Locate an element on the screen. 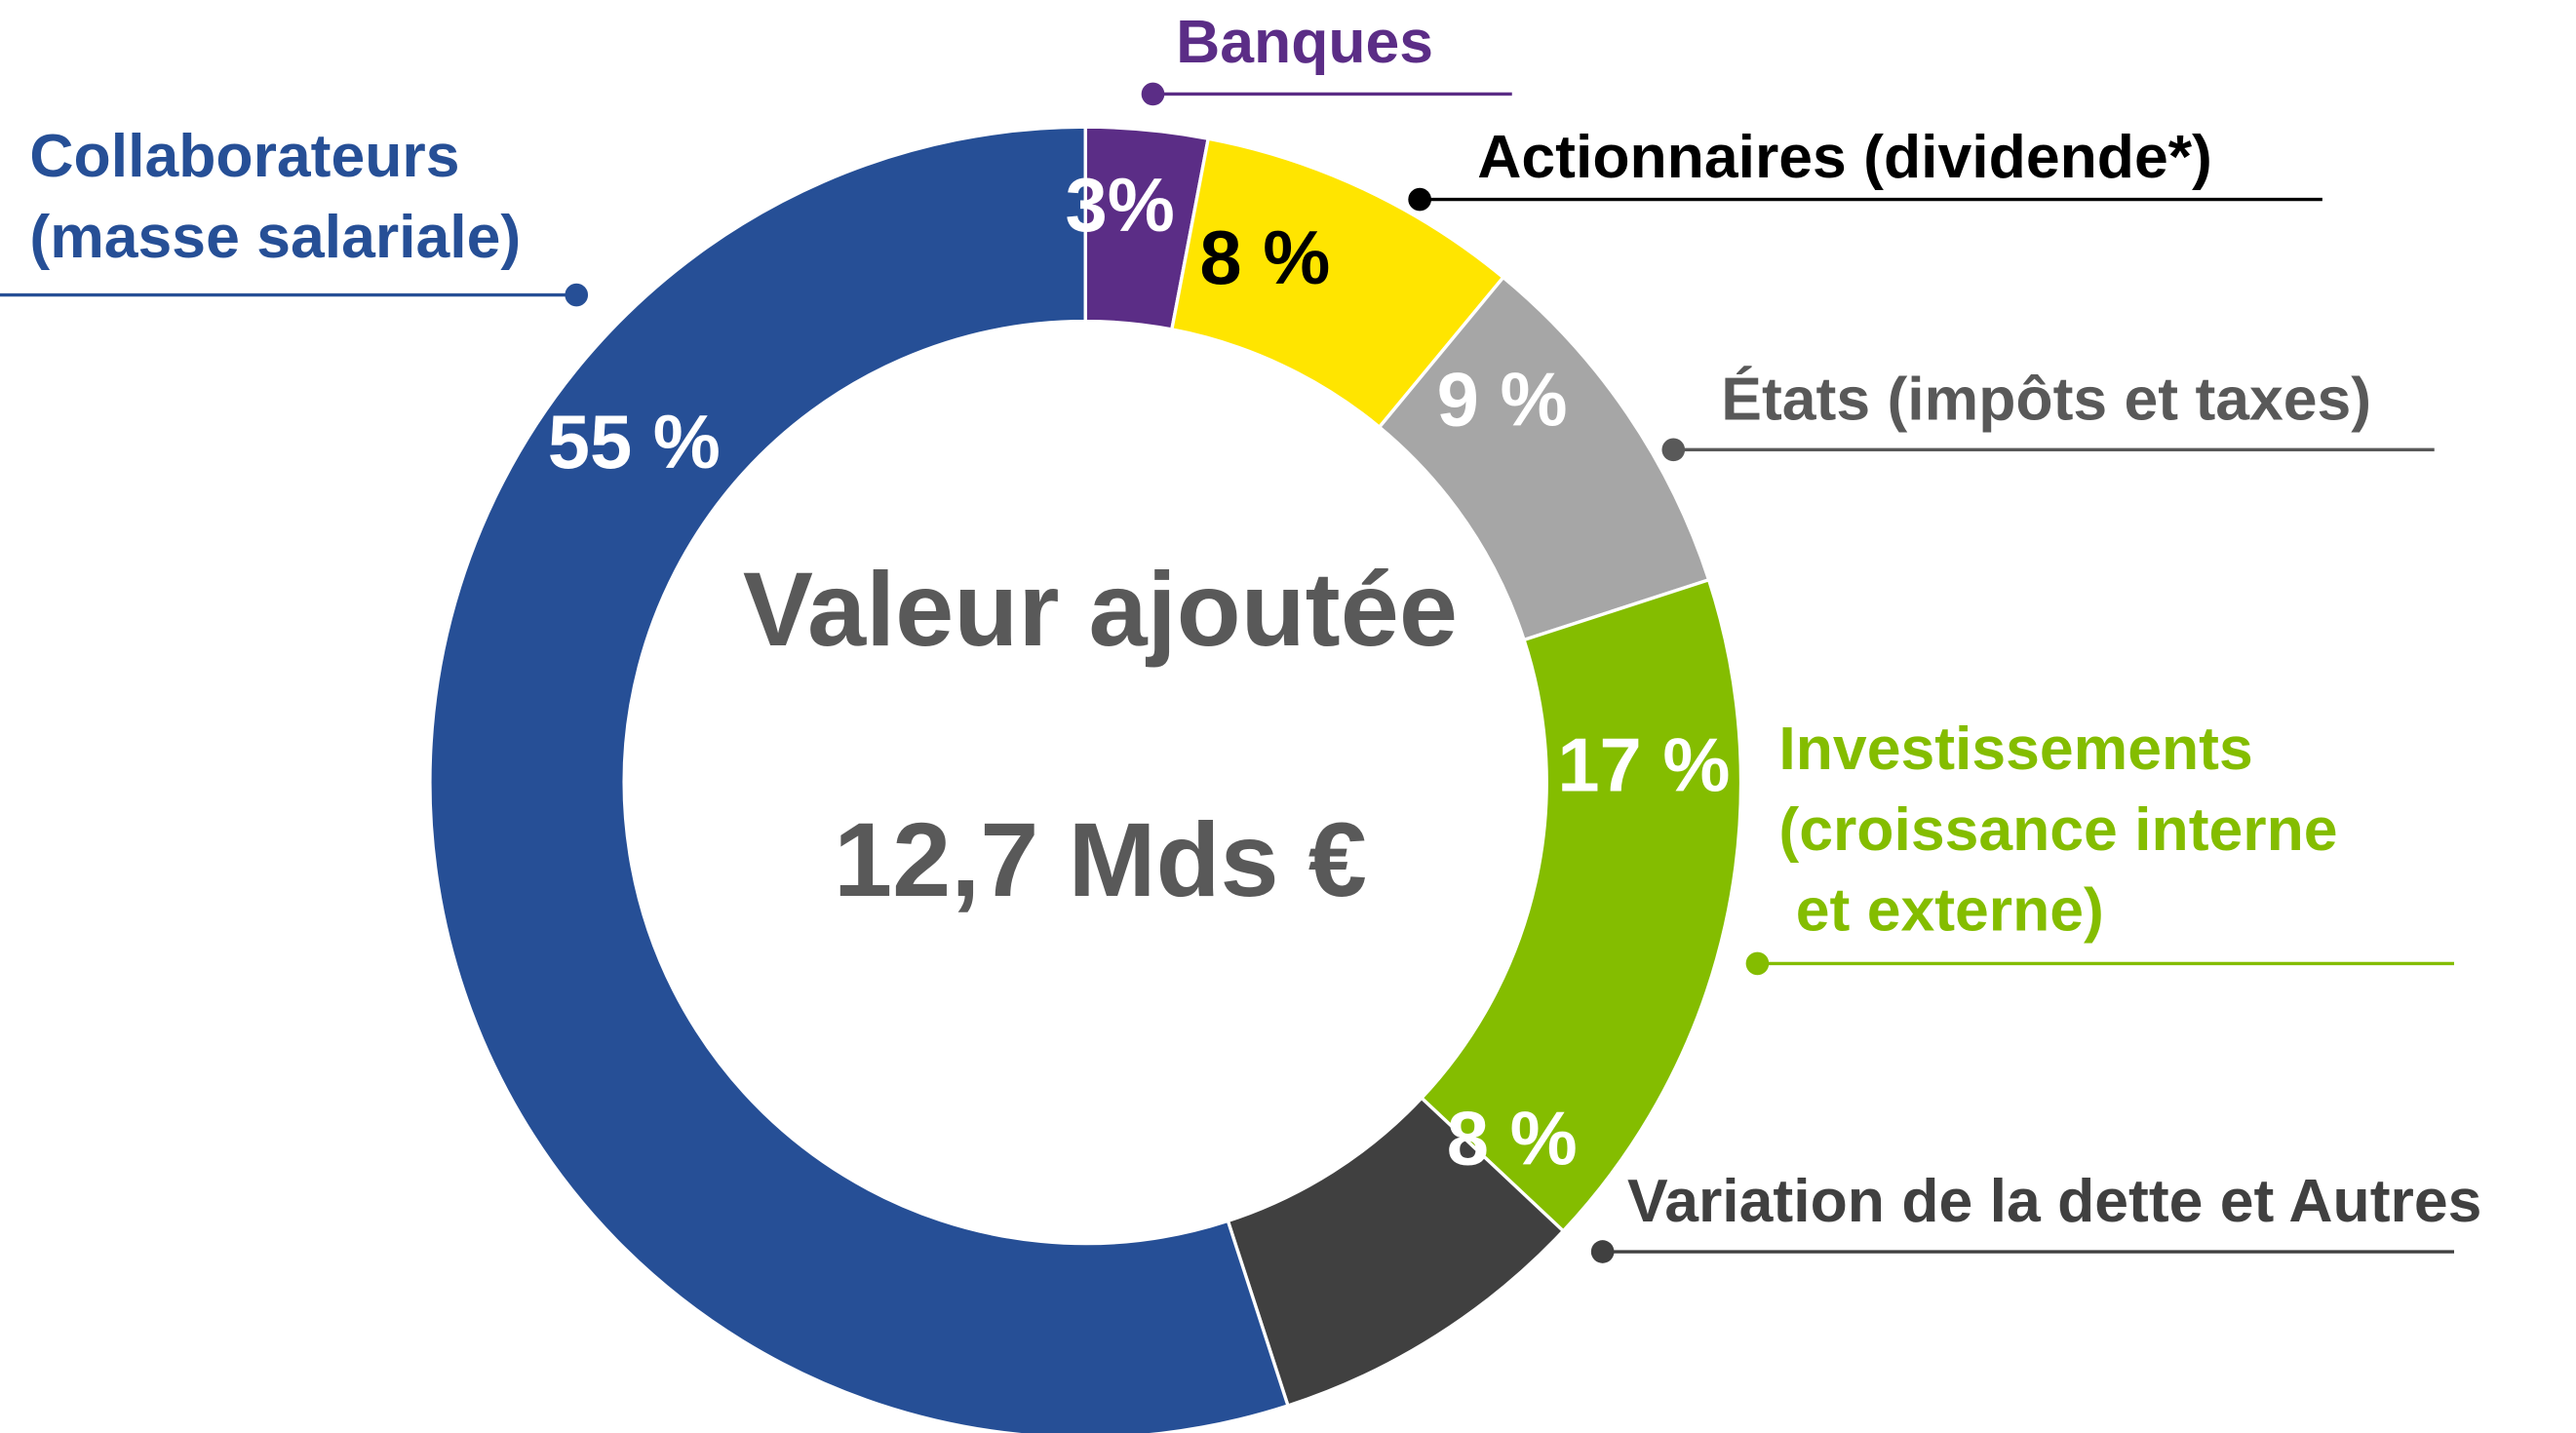 This screenshot has width=2576, height=1433. category-label: États (impôts et taxes) is located at coordinates (2046, 400).